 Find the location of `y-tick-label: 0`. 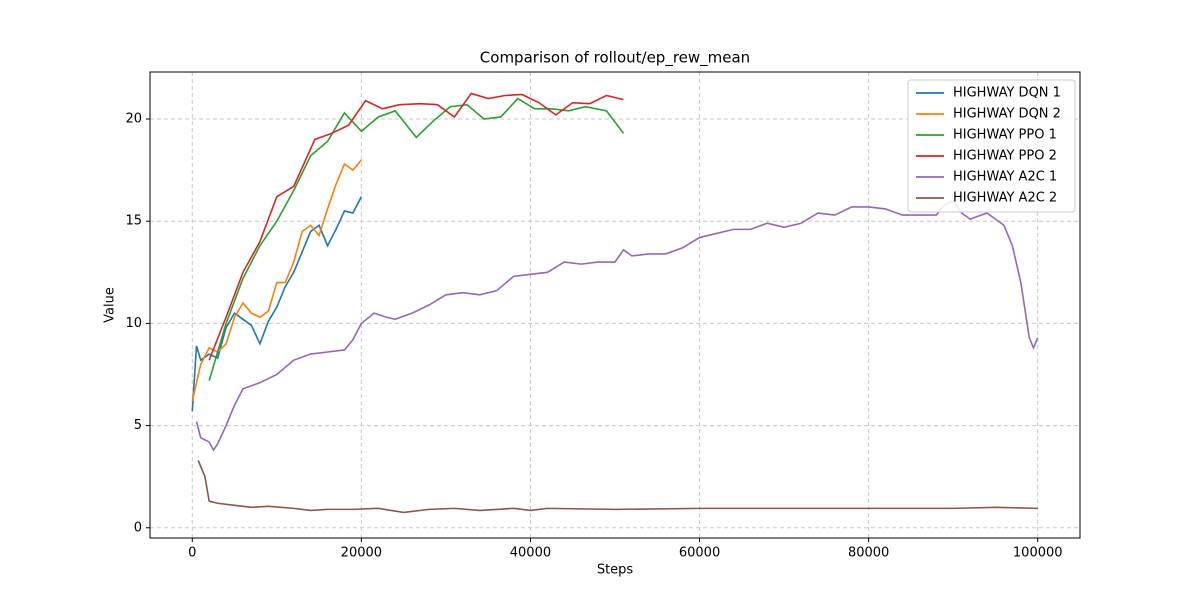

y-tick-label: 0 is located at coordinates (138, 527).